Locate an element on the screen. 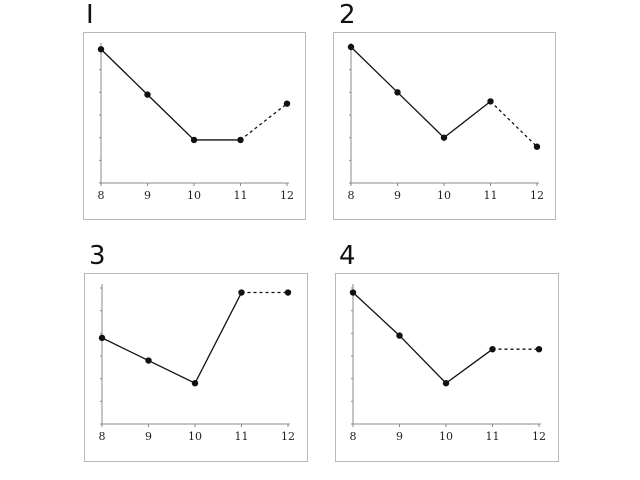 The height and width of the screenshot is (480, 640). chart-2: 8 9 10 11 12 is located at coordinates (444, 126).